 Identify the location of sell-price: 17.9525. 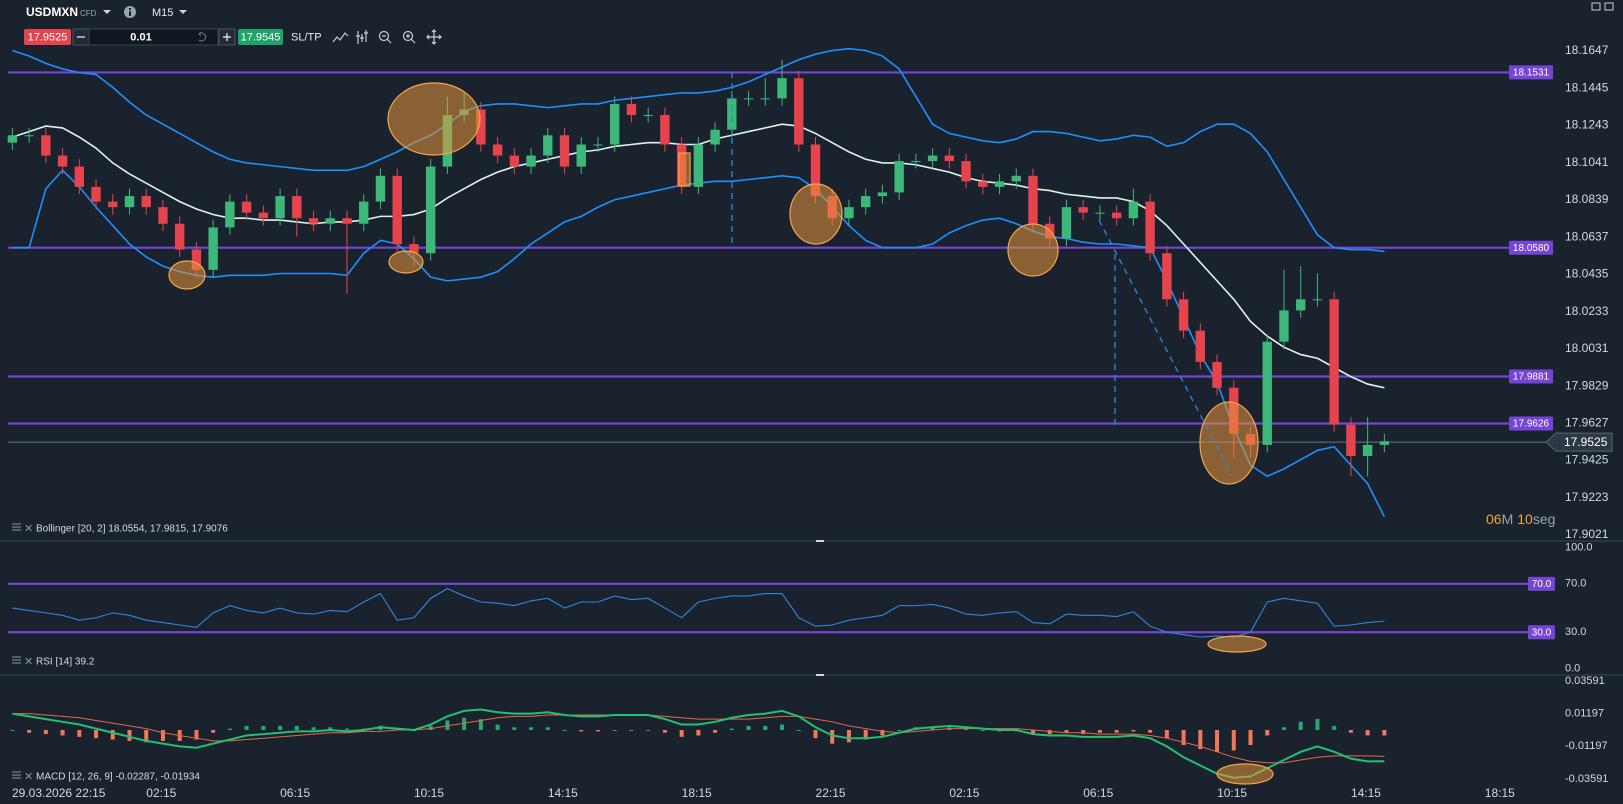
(48, 37).